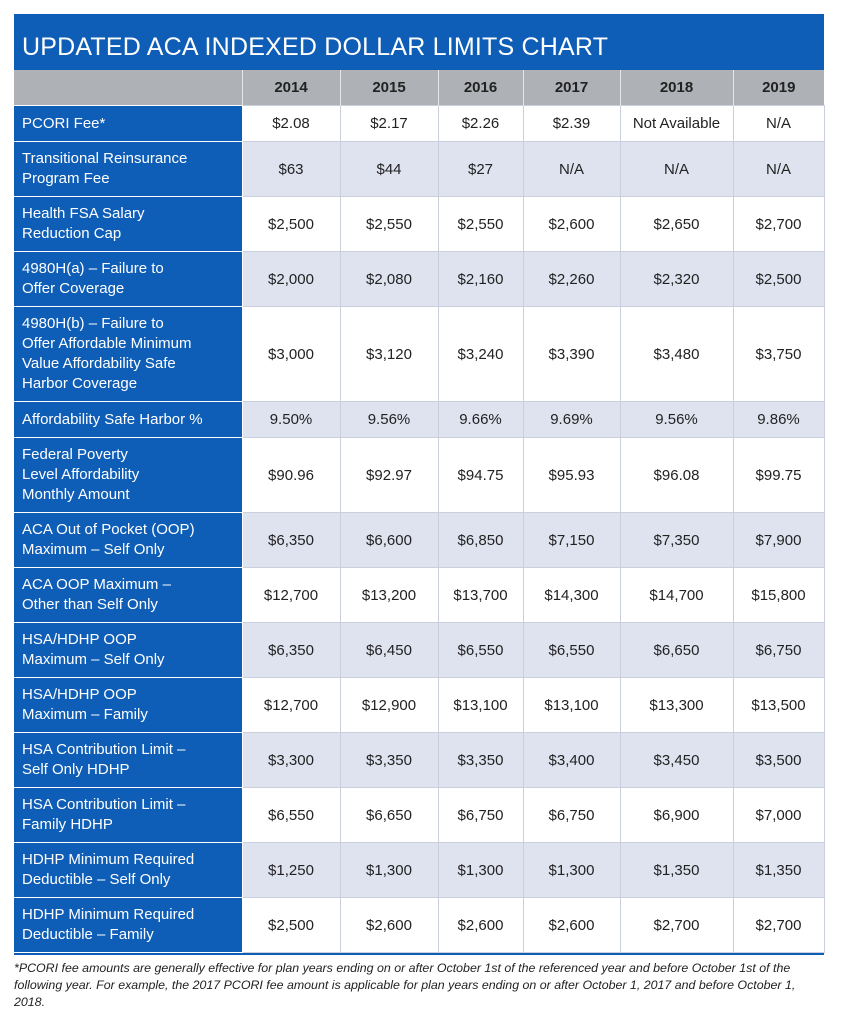 The height and width of the screenshot is (1024, 842). What do you see at coordinates (67, 824) in the screenshot?
I see `row-label-line: Family HDHP` at bounding box center [67, 824].